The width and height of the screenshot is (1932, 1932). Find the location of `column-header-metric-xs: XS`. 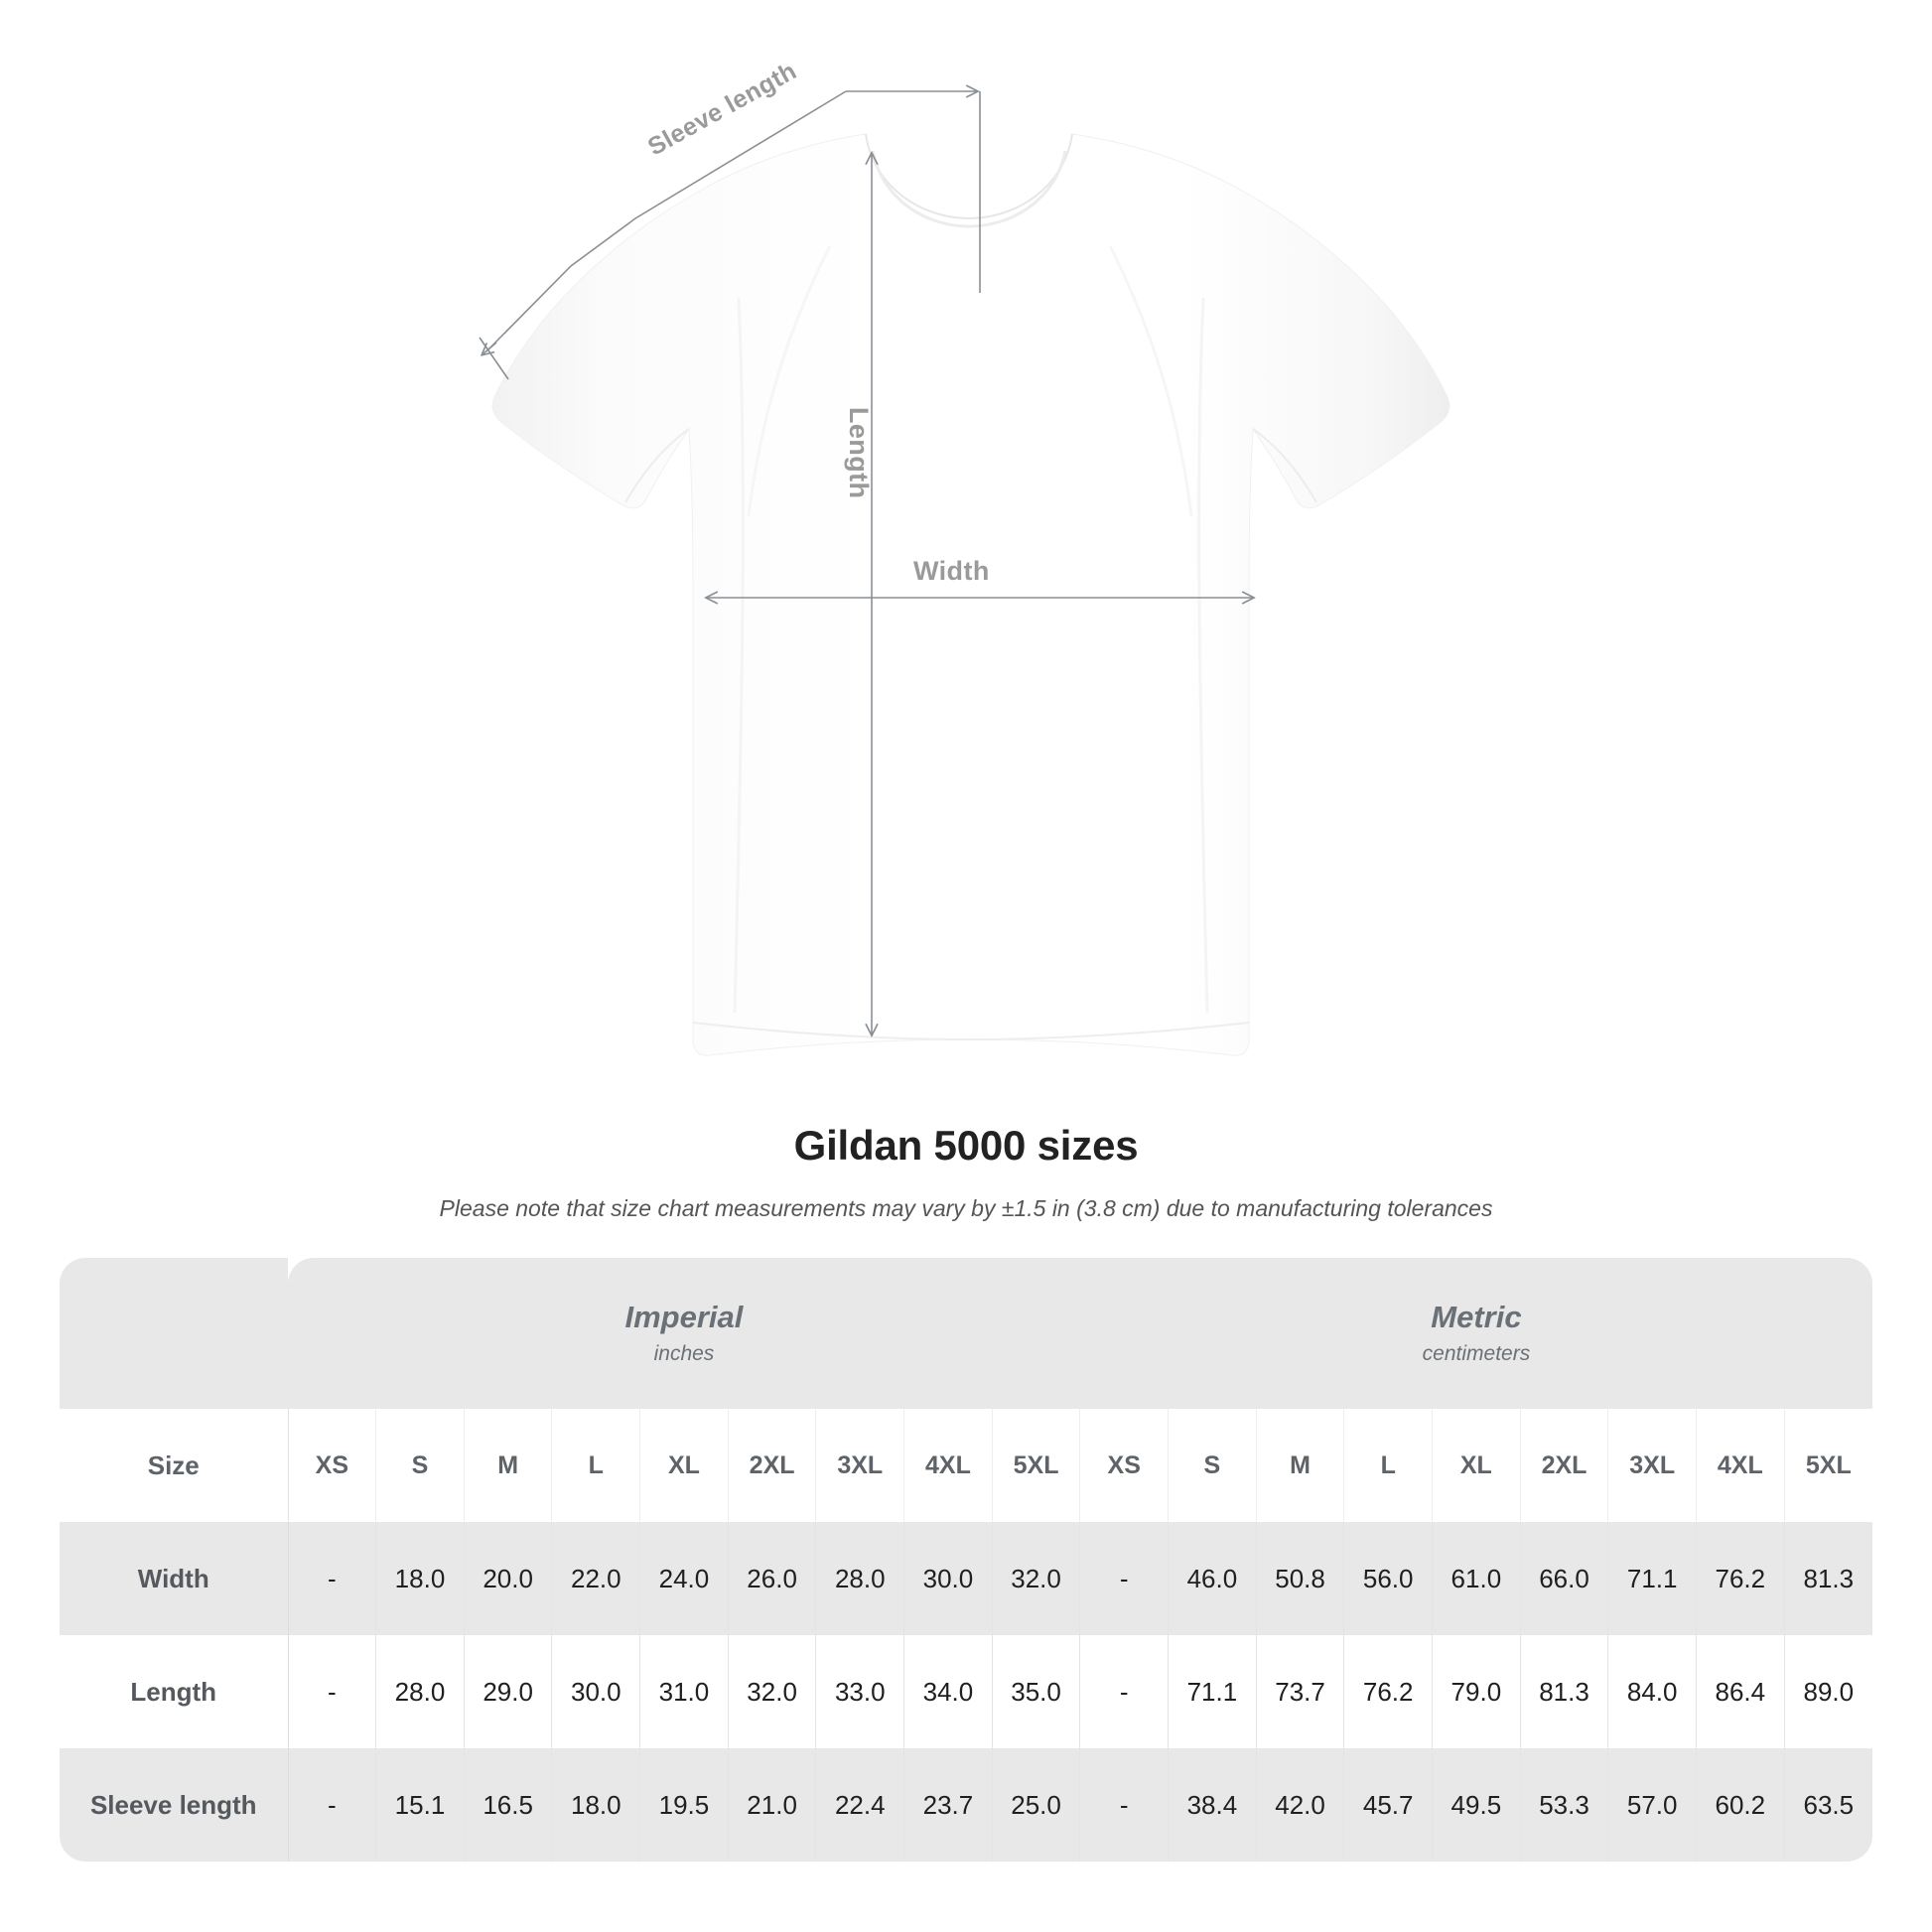

column-header-metric-xs: XS is located at coordinates (1124, 1465).